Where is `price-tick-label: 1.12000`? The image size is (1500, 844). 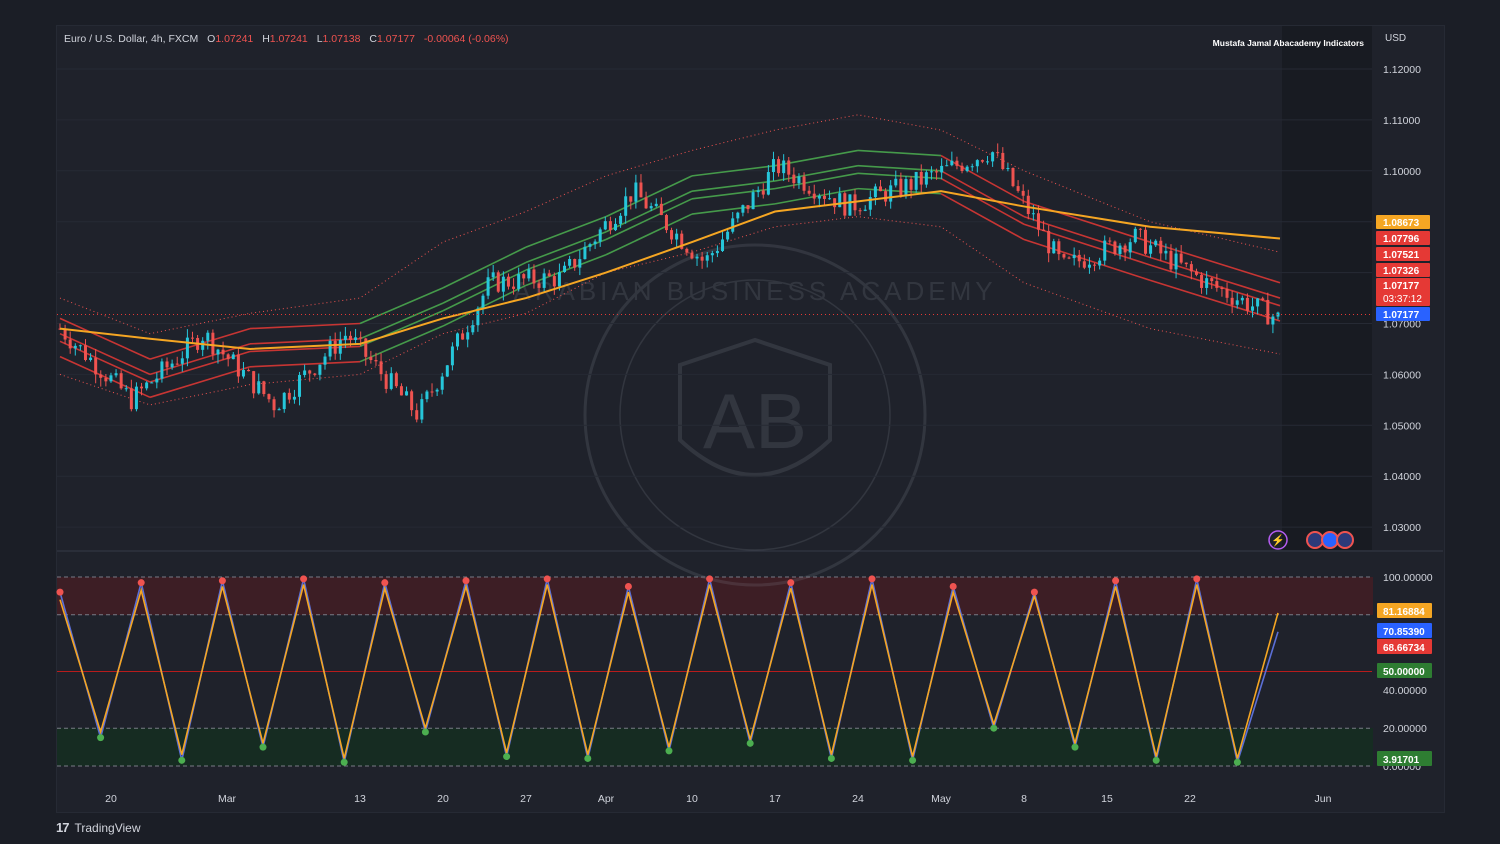
price-tick-label: 1.12000 is located at coordinates (1402, 70).